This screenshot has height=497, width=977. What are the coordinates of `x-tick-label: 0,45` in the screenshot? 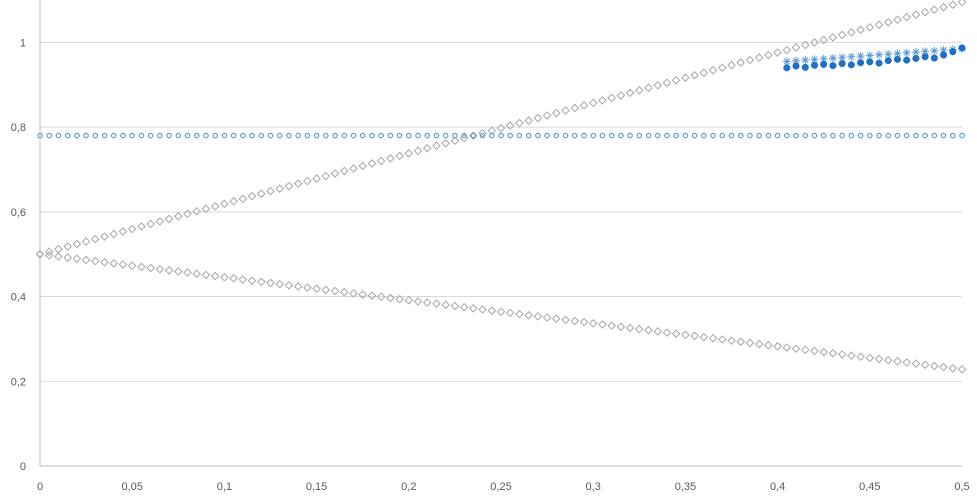 It's located at (869, 487).